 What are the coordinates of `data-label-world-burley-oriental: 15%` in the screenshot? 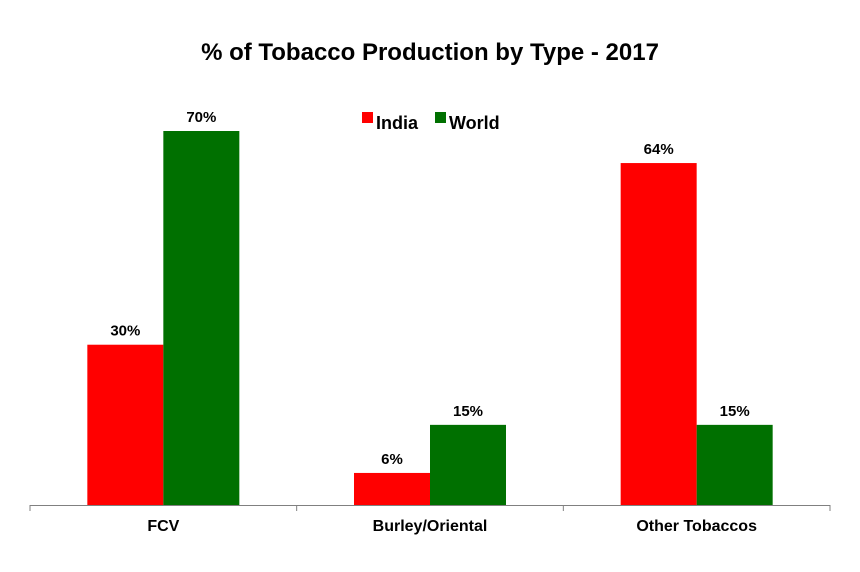 It's located at (468, 411).